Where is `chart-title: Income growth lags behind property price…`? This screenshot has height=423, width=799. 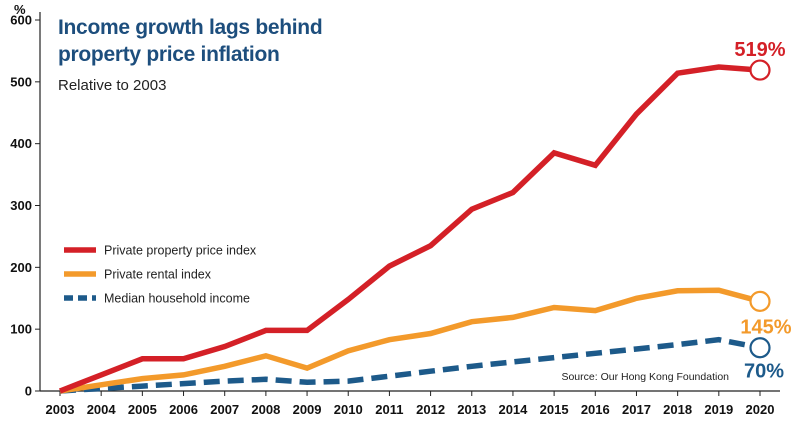
chart-title: Income growth lags behind property price… is located at coordinates (208, 41).